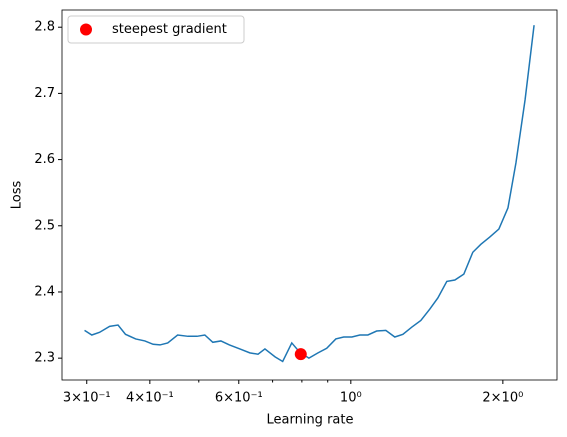 This screenshot has height=437, width=567. I want to click on y-axis-label: Loss, so click(17, 195).